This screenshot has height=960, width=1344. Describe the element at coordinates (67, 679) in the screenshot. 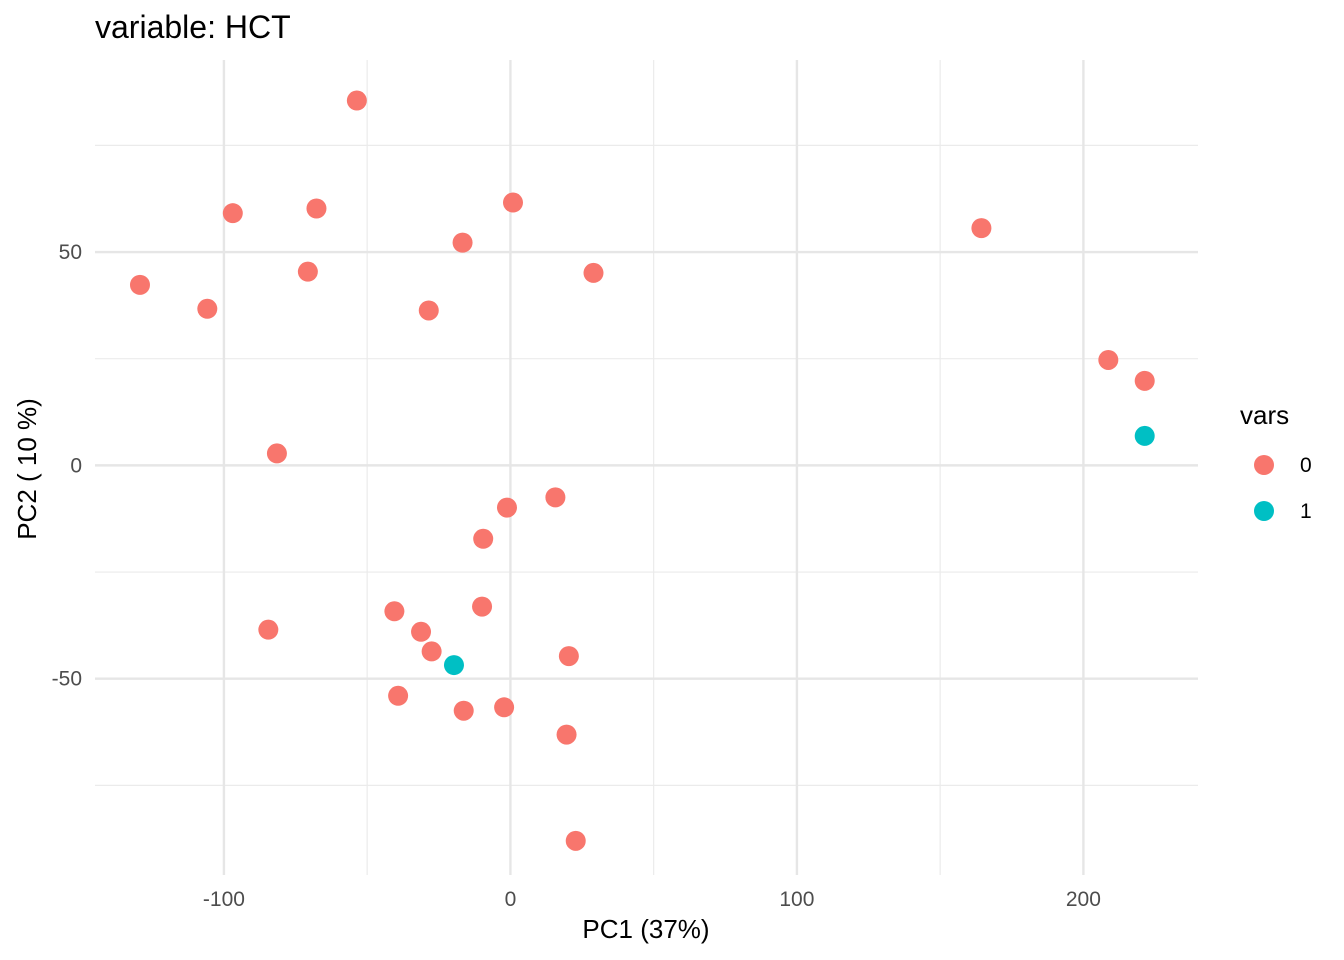

I see `y-tick-label: -50` at that location.